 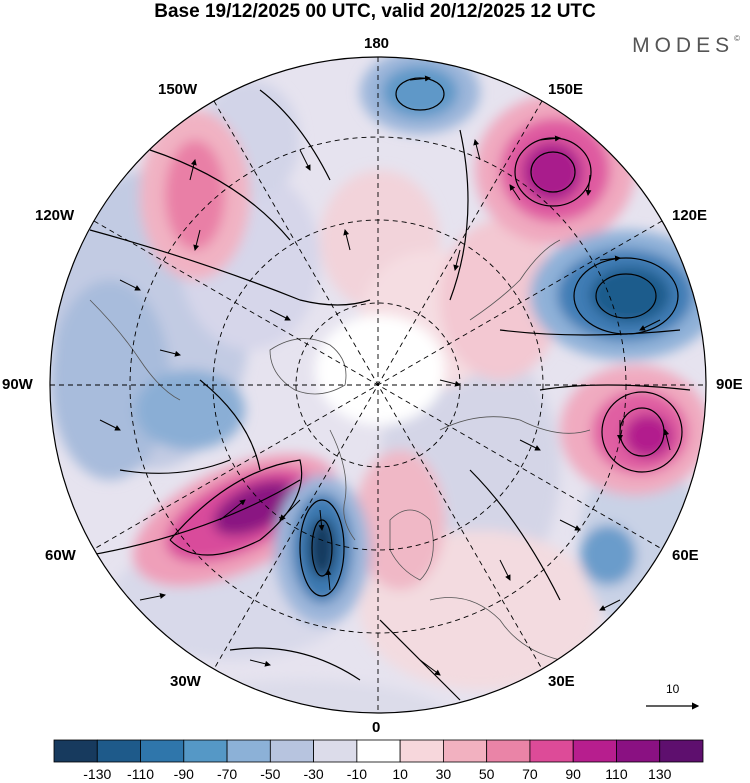 What do you see at coordinates (686, 45) in the screenshot?
I see `modes-logo: MODES©` at bounding box center [686, 45].